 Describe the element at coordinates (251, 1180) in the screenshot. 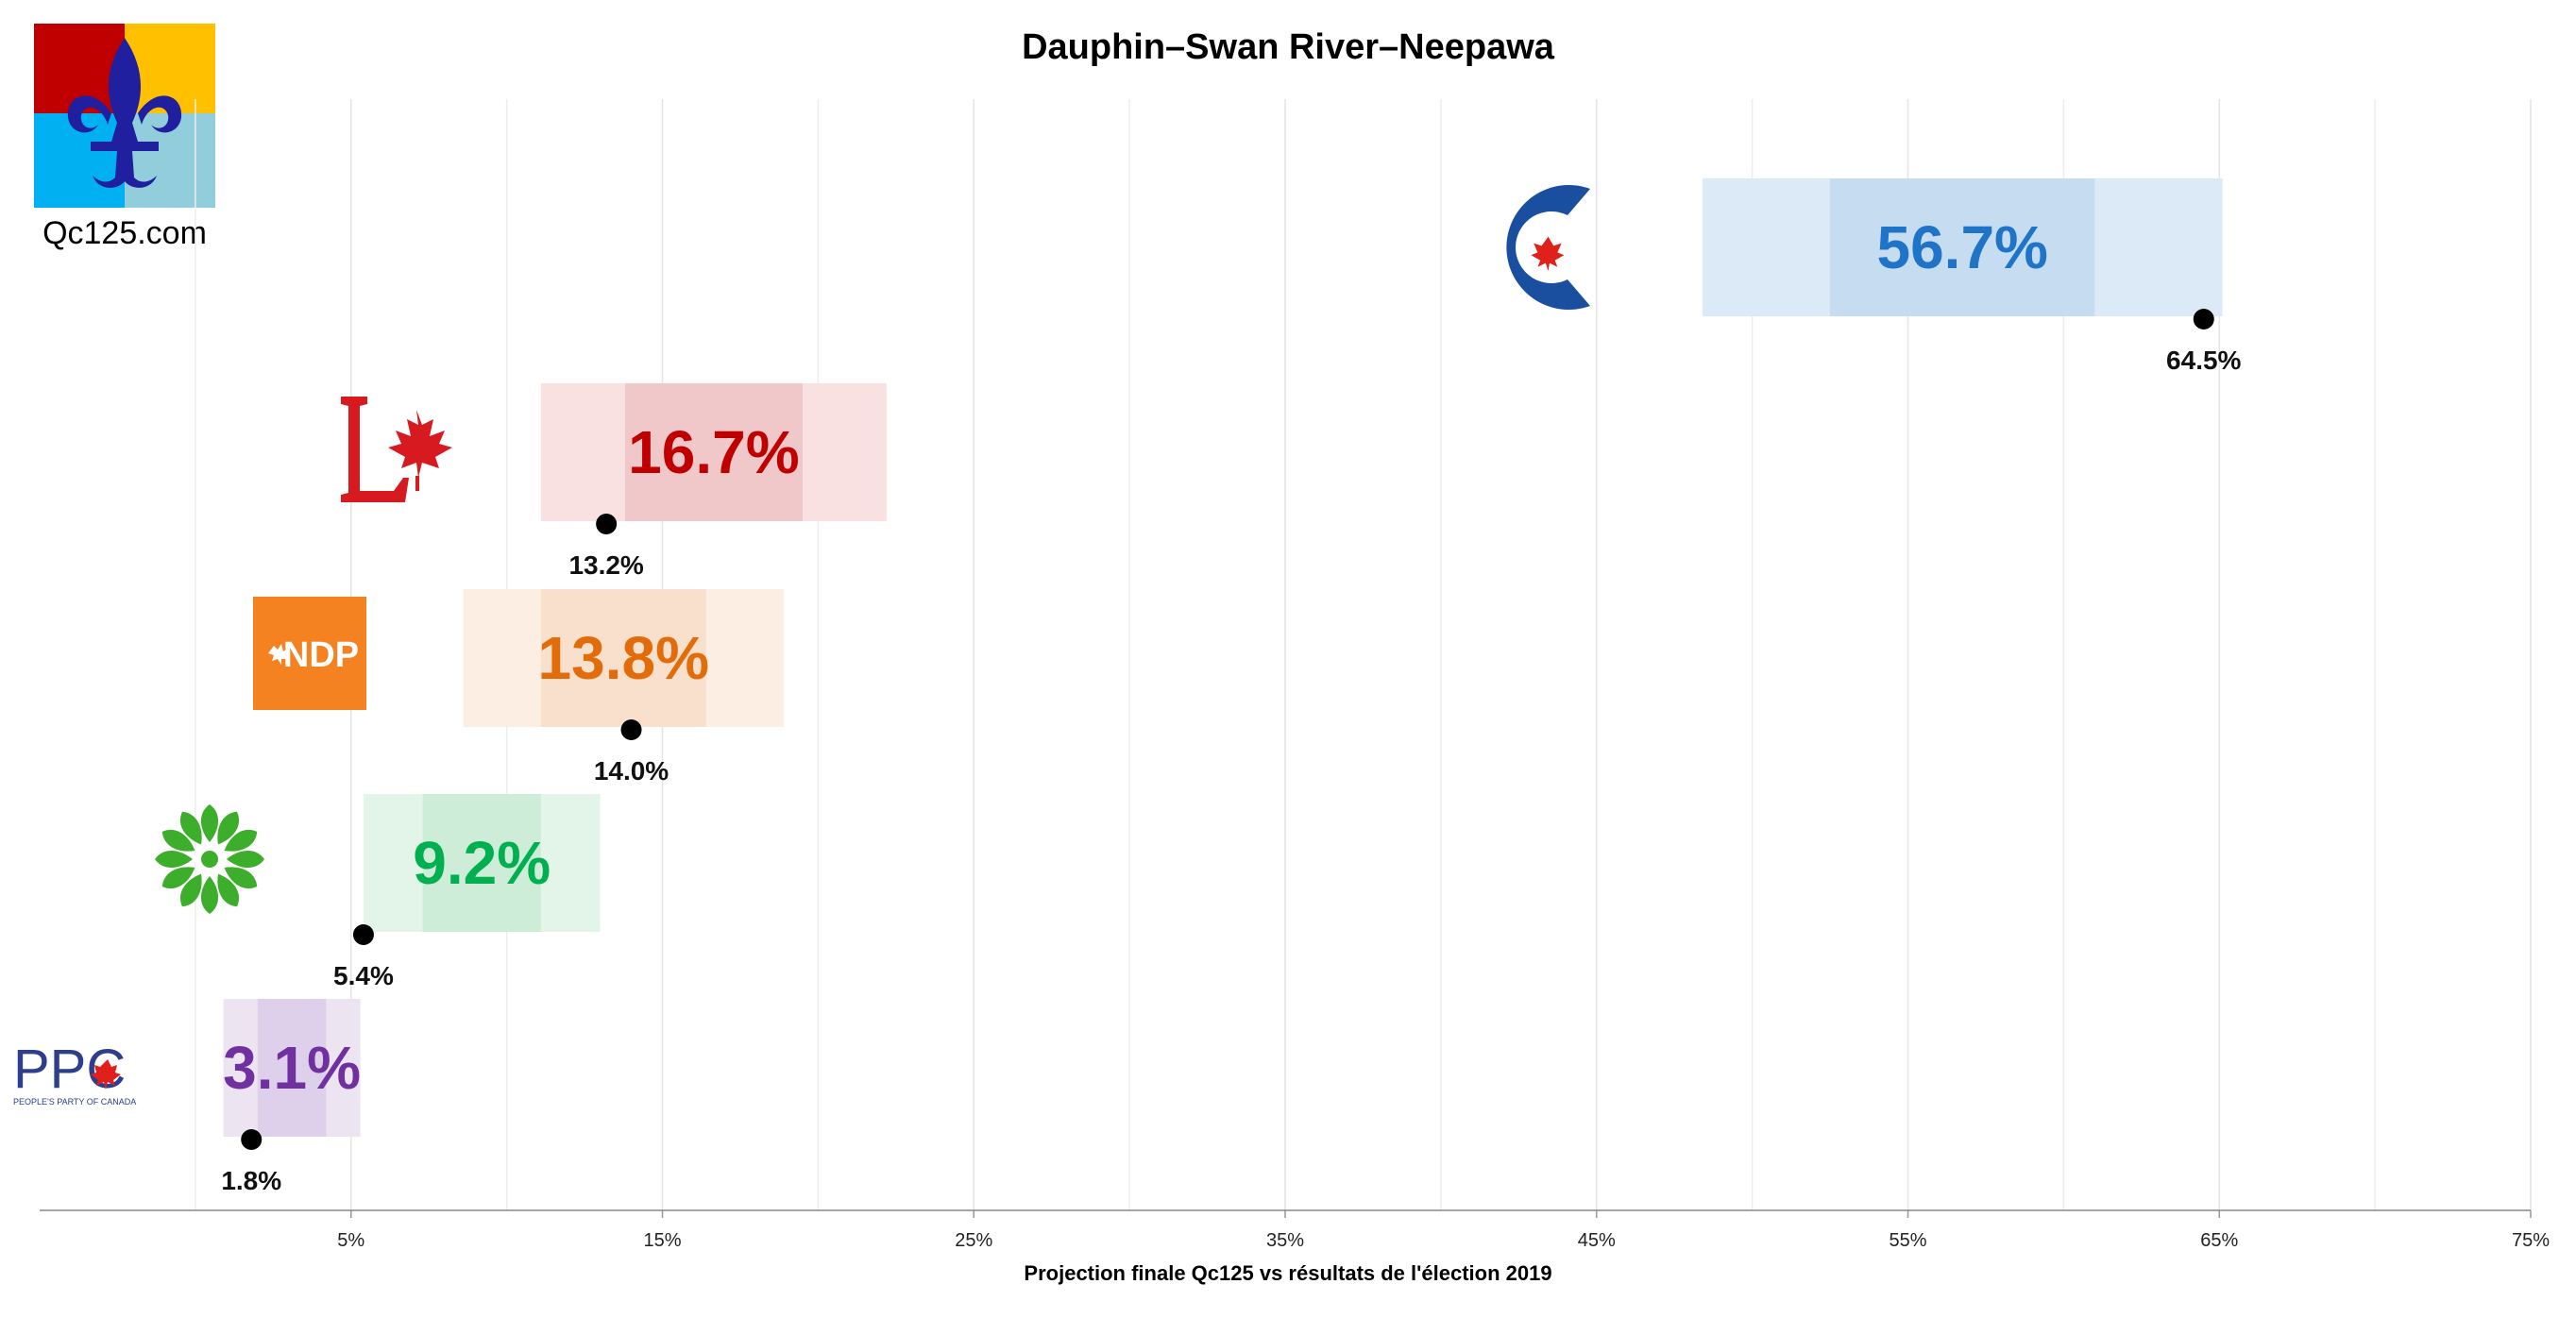

I see `result-label: 1.8%` at that location.